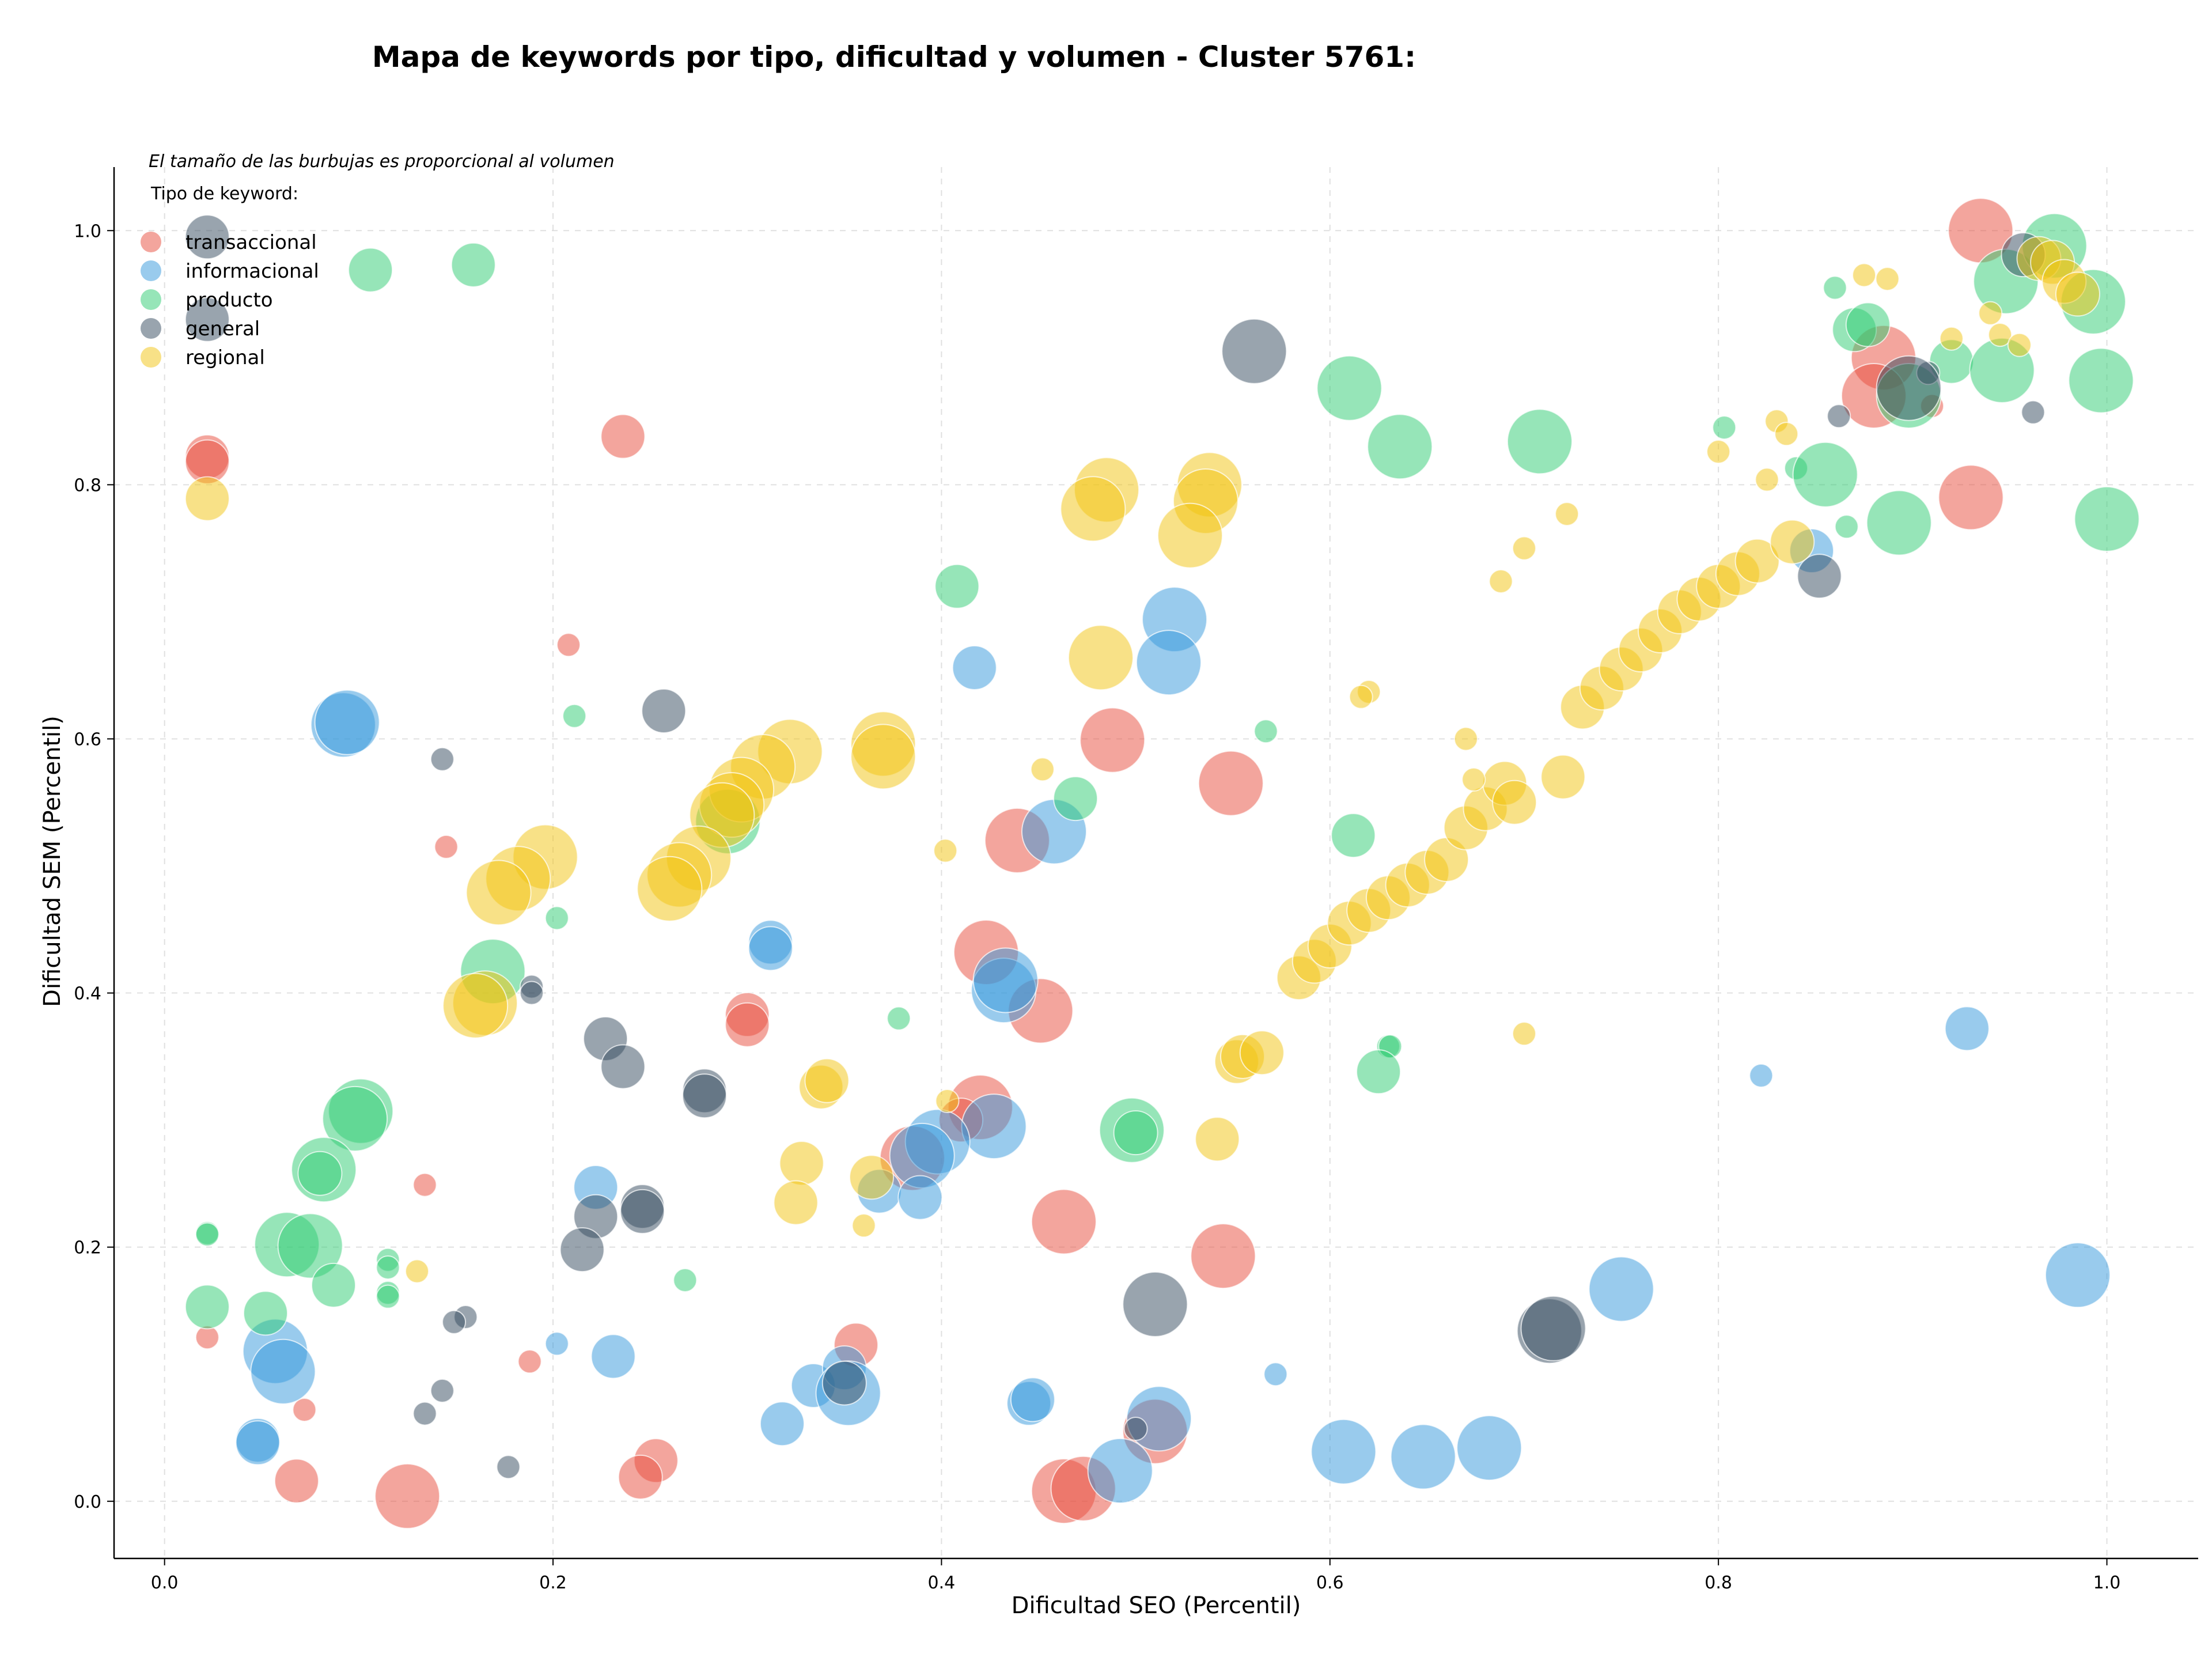  Describe the element at coordinates (2107, 1583) in the screenshot. I see `x-tick-label: 1.0` at that location.